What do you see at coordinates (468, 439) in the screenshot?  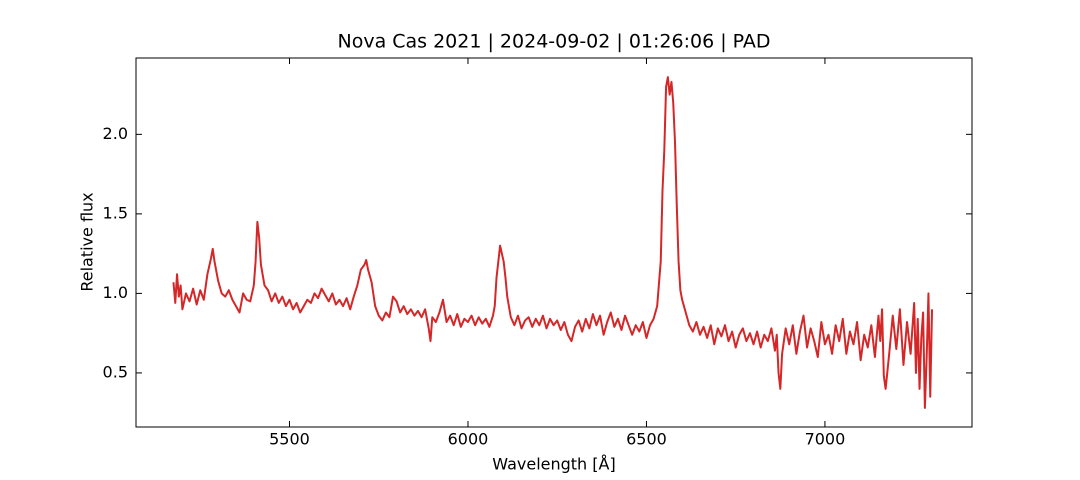 I see `x-tick-label: 6000` at bounding box center [468, 439].